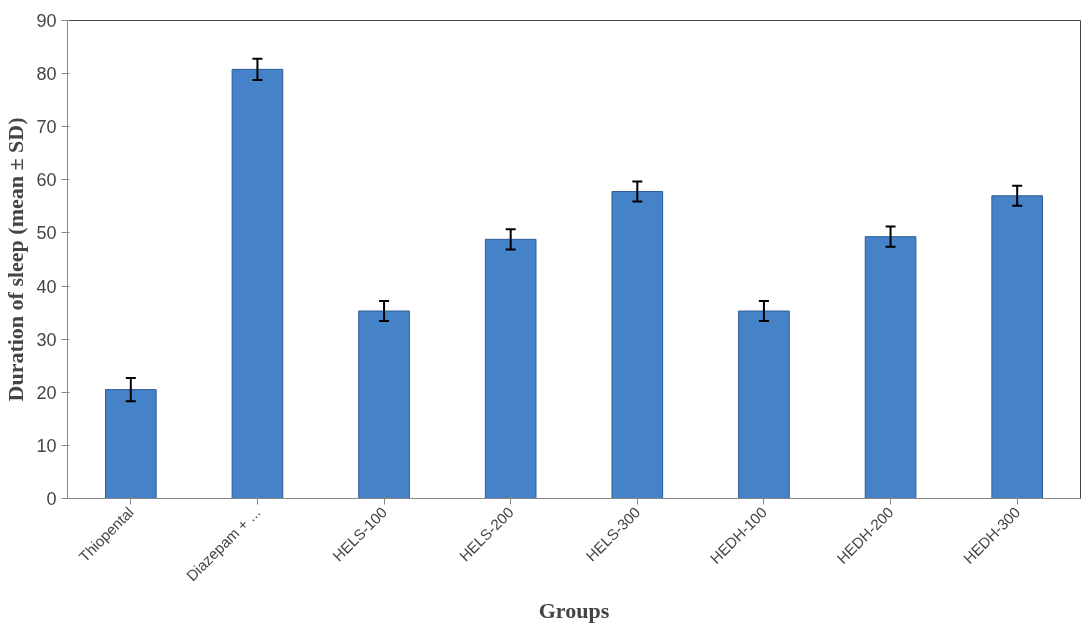  I want to click on y-tick-label: 40, so click(46, 286).